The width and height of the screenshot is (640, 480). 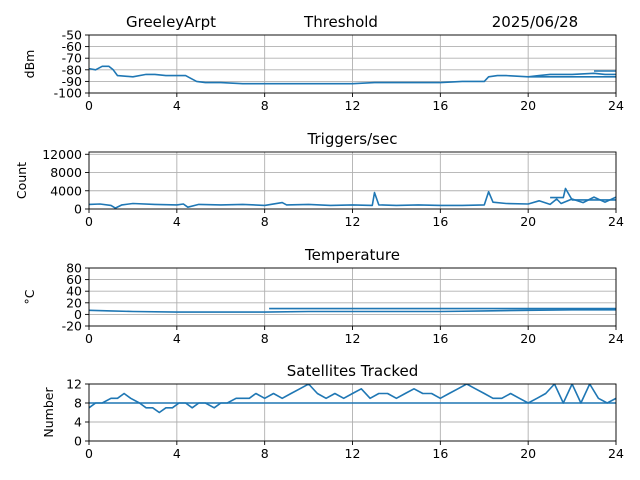 I want to click on station-label: GreeleyArpt, so click(x=171, y=22).